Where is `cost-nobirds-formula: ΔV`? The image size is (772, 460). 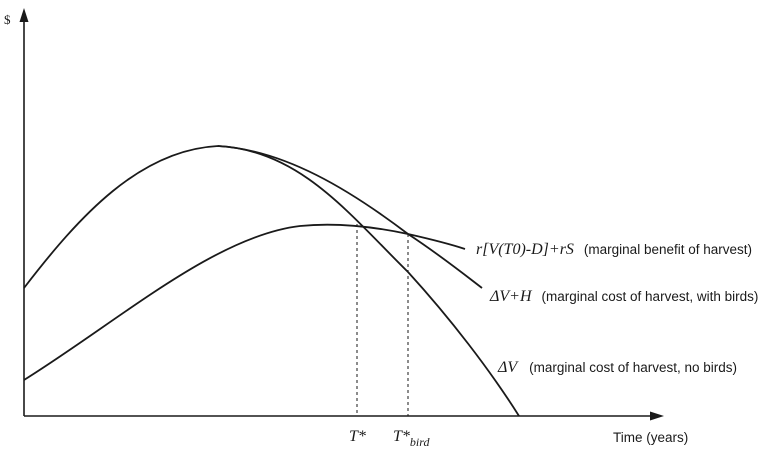
cost-nobirds-formula: ΔV is located at coordinates (508, 367).